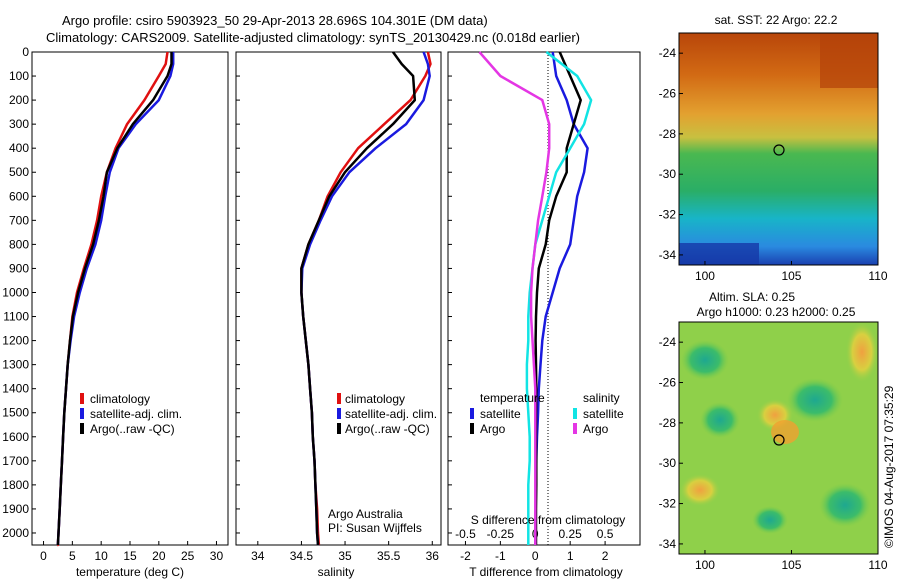 The image size is (900, 580). What do you see at coordinates (571, 534) in the screenshot?
I see `x2-tick-label: 0.25` at bounding box center [571, 534].